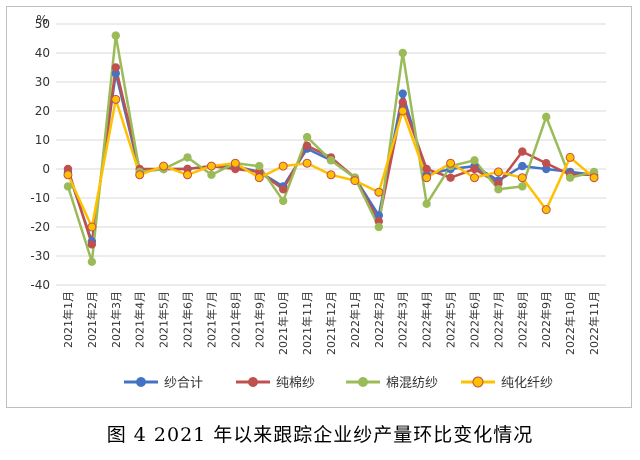 The image size is (640, 460). What do you see at coordinates (331, 323) in the screenshot?
I see `x-tick-label: 2021年12月` at bounding box center [331, 323].